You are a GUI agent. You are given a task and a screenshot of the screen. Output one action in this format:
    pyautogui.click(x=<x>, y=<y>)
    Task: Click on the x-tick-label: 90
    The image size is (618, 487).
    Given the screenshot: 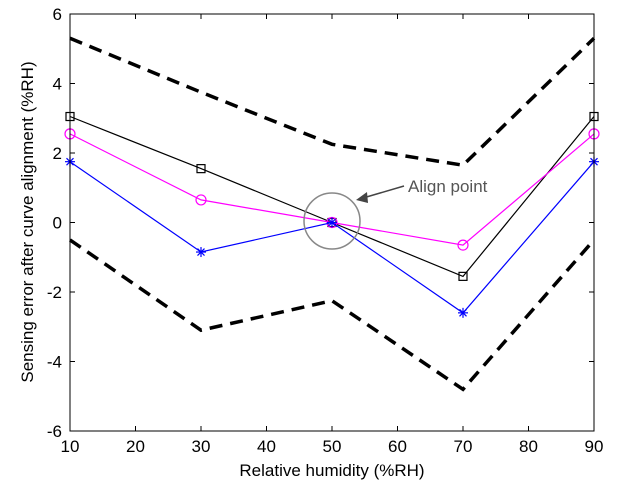 What is the action you would take?
    pyautogui.click(x=594, y=446)
    